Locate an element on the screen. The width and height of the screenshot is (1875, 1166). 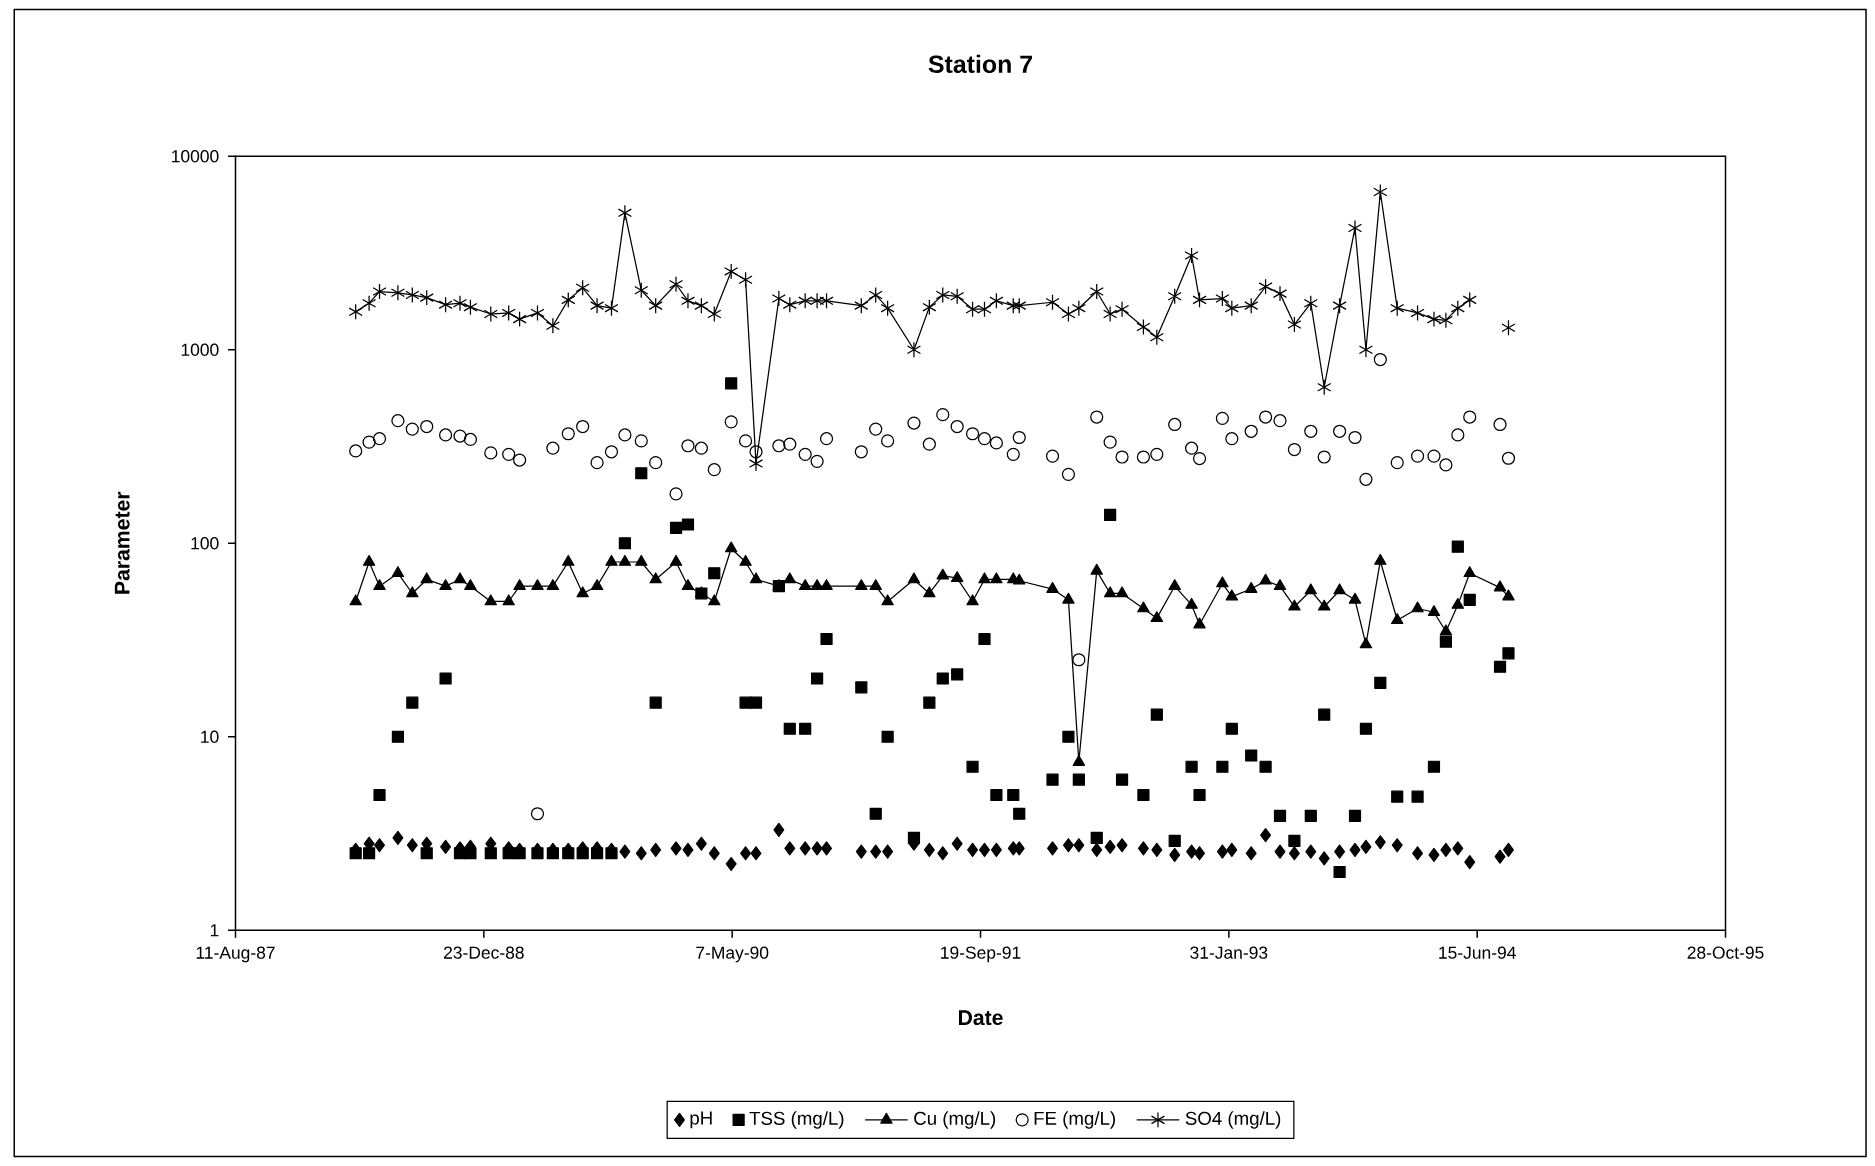
chart-title: Station 7 is located at coordinates (980, 64).